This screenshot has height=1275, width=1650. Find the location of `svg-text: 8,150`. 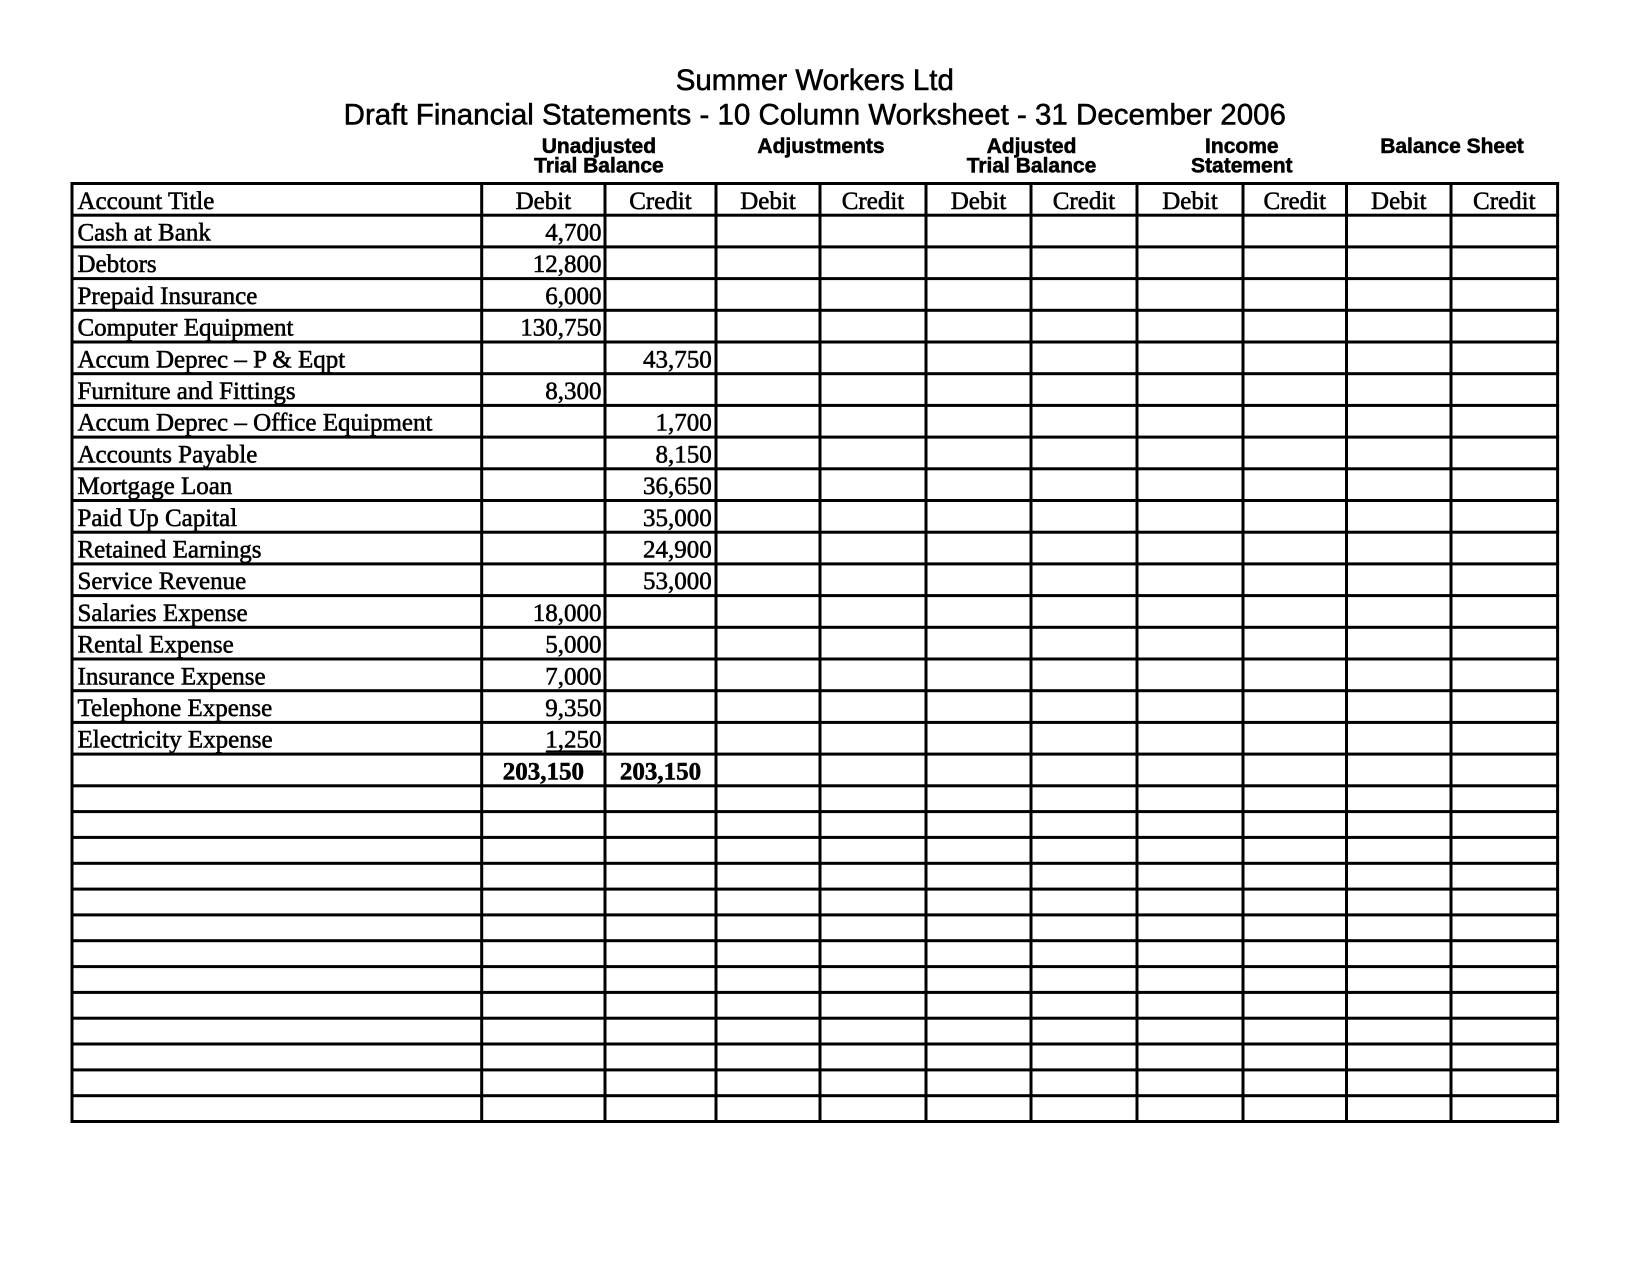

svg-text: 8,150 is located at coordinates (683, 454).